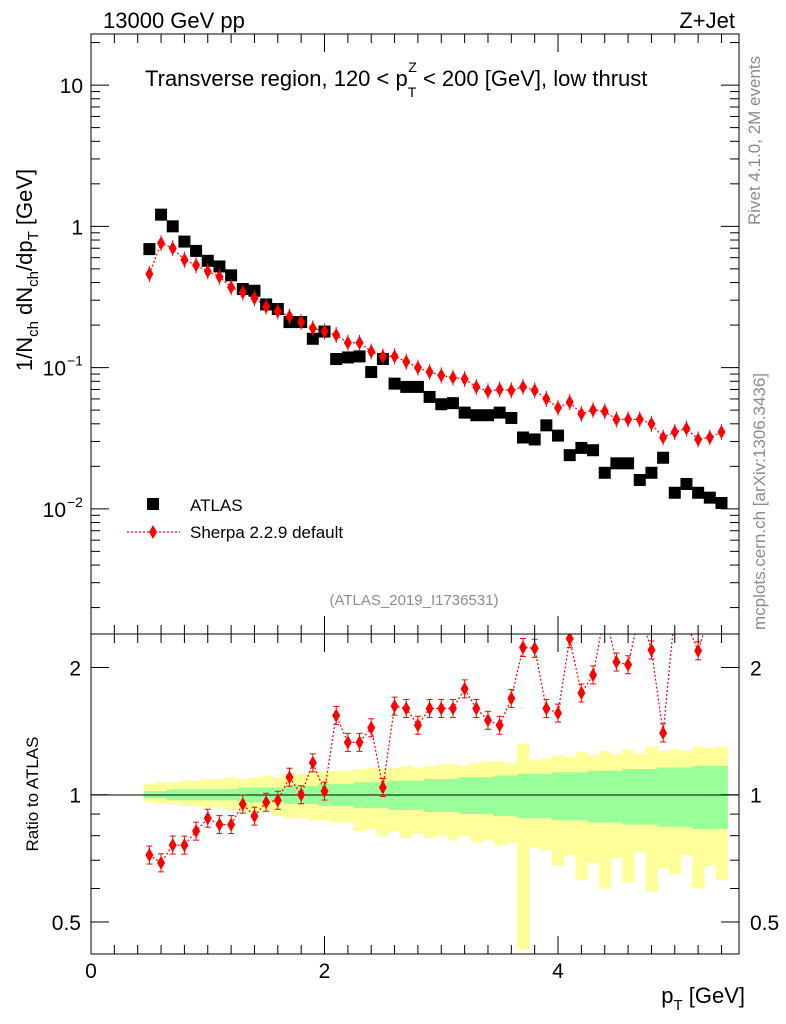 The height and width of the screenshot is (1024, 786). What do you see at coordinates (66, 923) in the screenshot?
I see `ratio-y-tick-label: 0.5` at bounding box center [66, 923].